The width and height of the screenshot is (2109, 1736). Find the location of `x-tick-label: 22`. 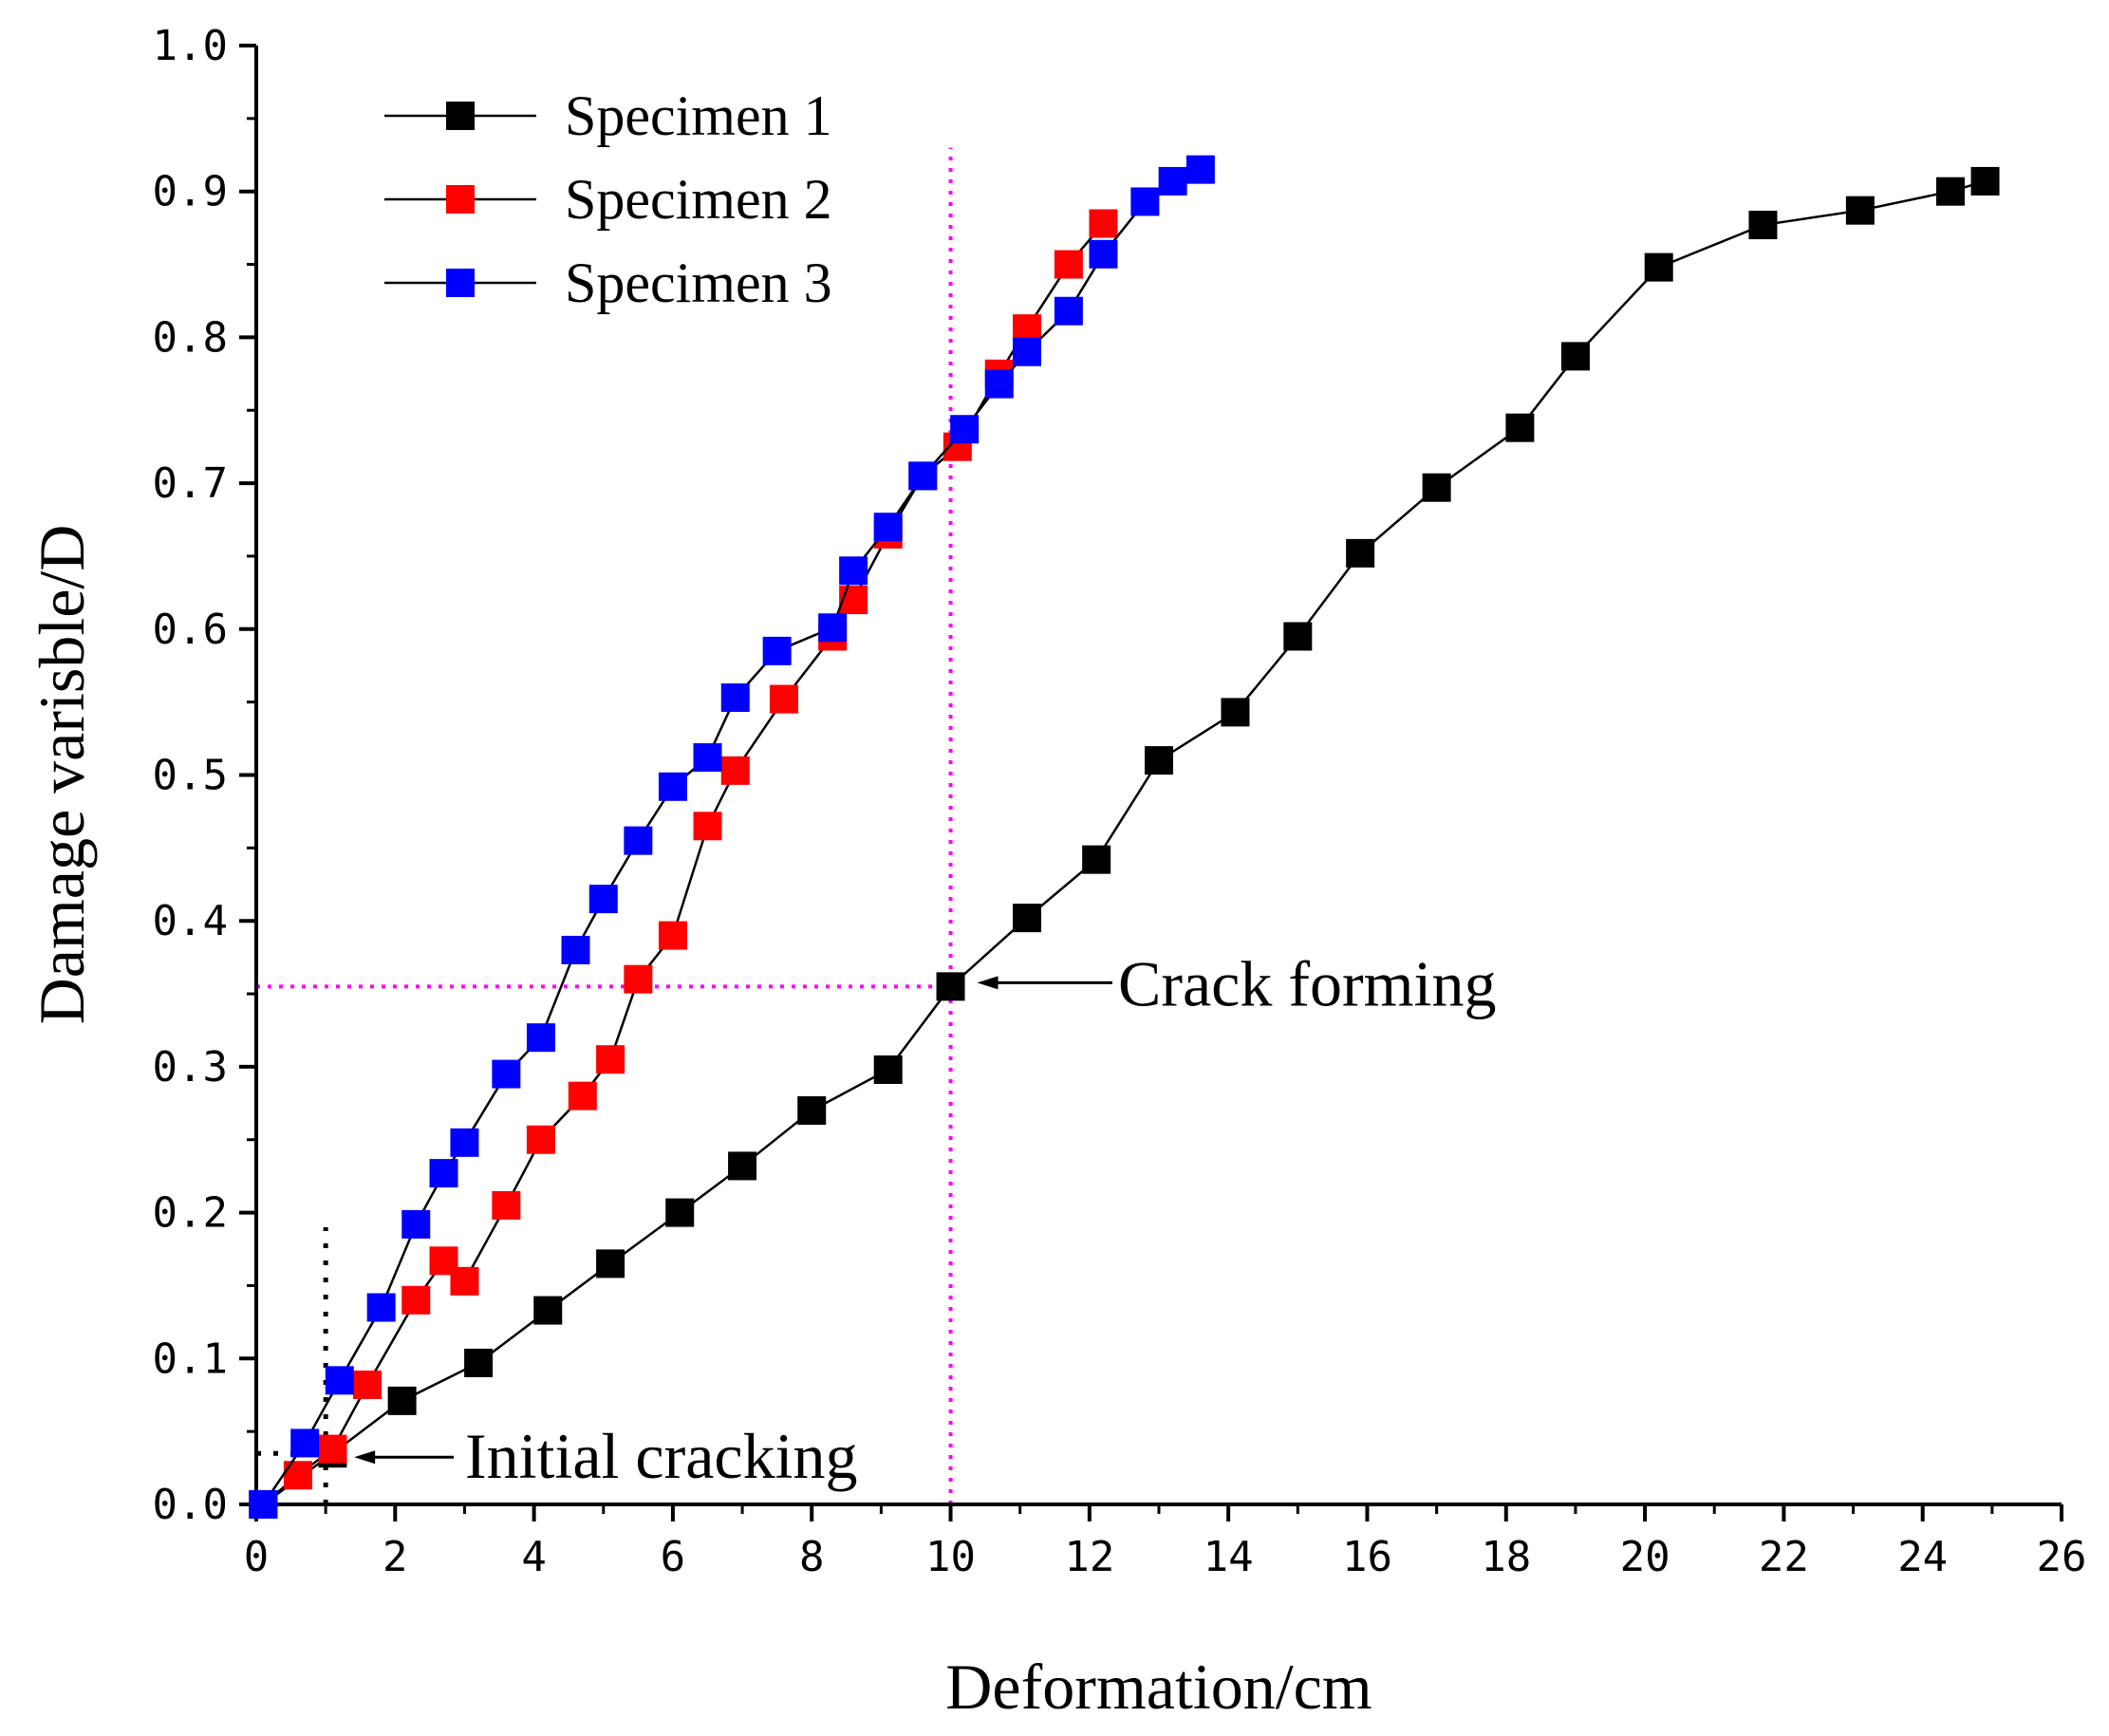

x-tick-label: 22 is located at coordinates (1784, 1557).